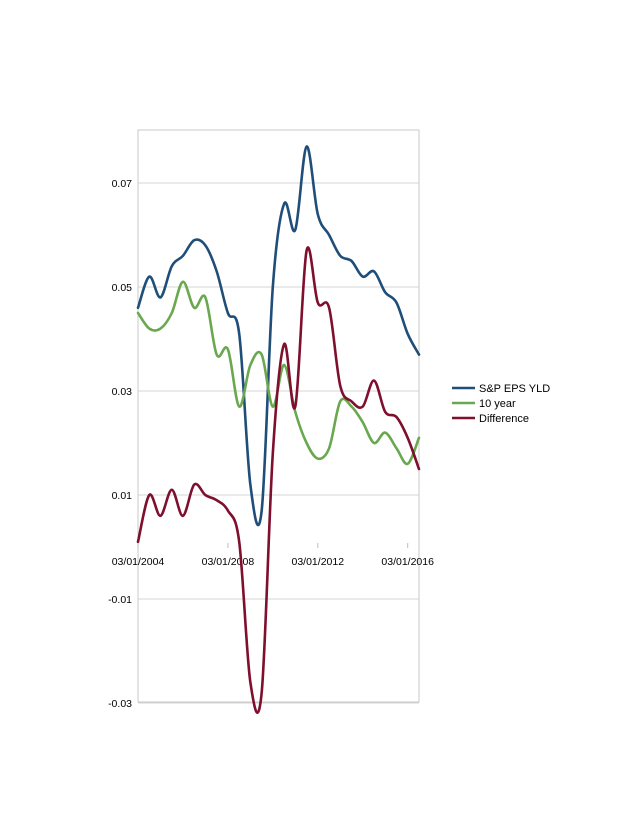 This screenshot has height=828, width=640. What do you see at coordinates (120, 600) in the screenshot?
I see `y-tick-label: -0.01` at bounding box center [120, 600].